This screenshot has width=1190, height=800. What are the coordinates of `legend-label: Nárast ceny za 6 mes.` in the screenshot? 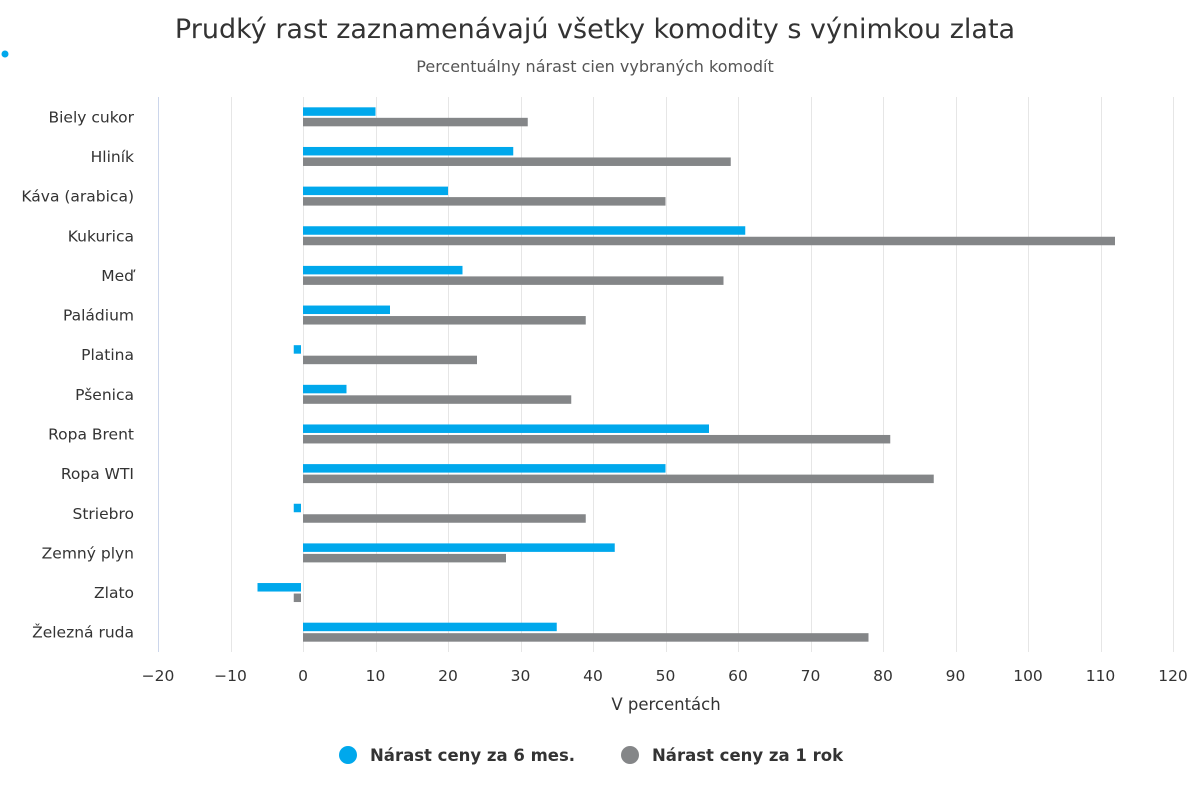 It's located at (472, 755).